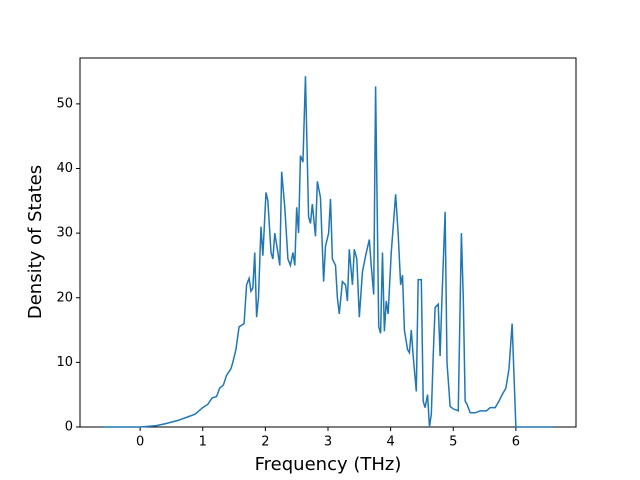 This screenshot has height=480, width=640. Describe the element at coordinates (35, 242) in the screenshot. I see `y-axis-label: Density of States` at that location.